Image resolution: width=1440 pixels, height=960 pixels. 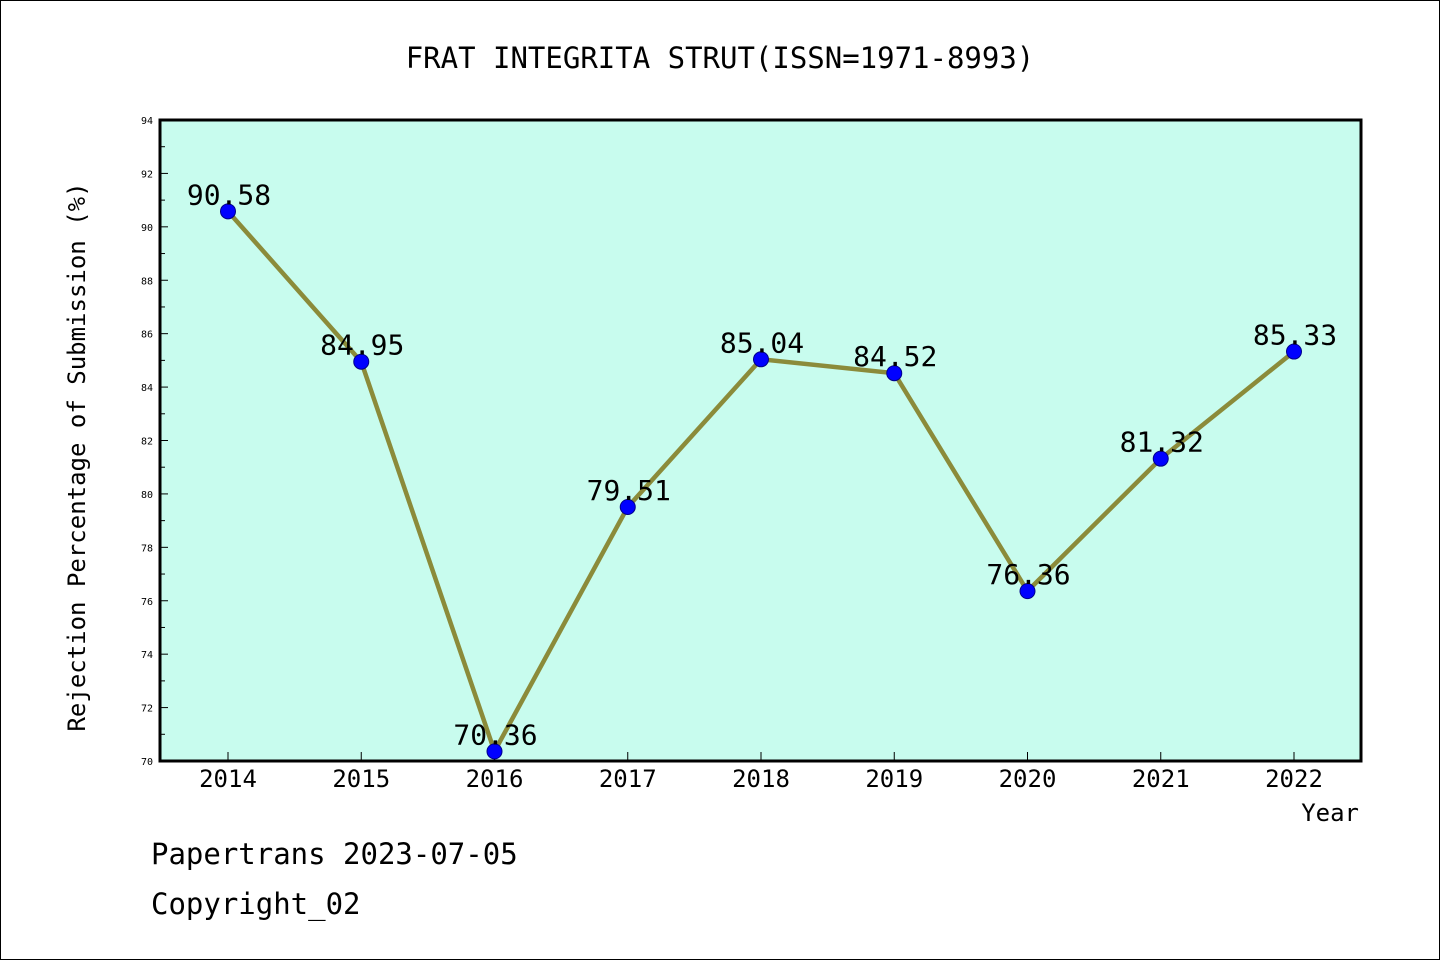 I want to click on x-tick-label: 2014, so click(x=228, y=779).